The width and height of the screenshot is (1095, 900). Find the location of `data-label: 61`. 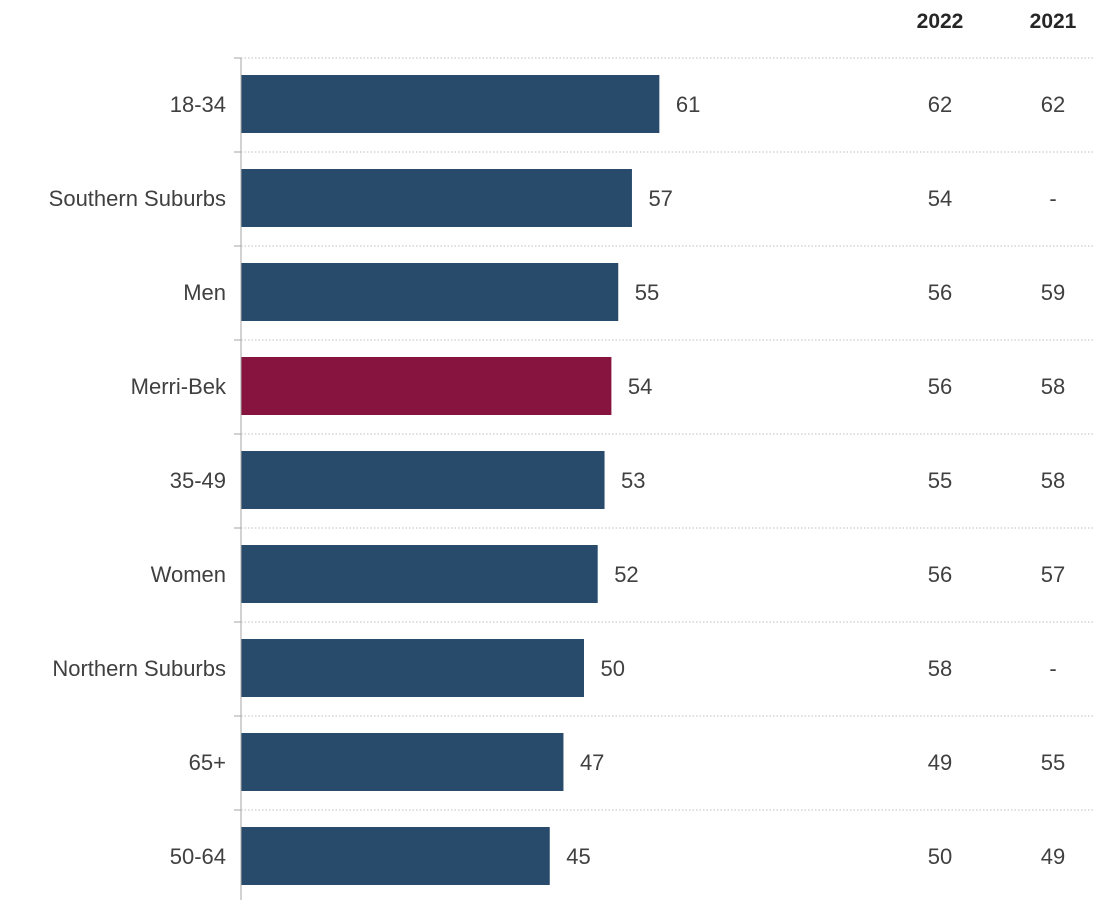

data-label: 61 is located at coordinates (688, 104).